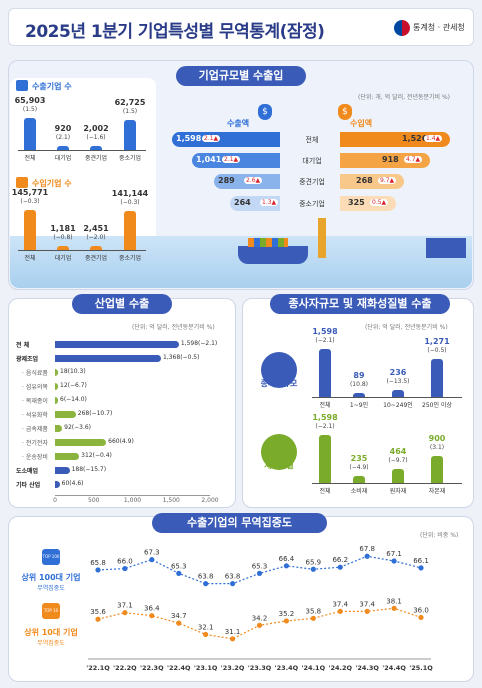 The image size is (482, 688). Describe the element at coordinates (359, 491) in the screenshot. I see `column-category: 소비재` at that location.